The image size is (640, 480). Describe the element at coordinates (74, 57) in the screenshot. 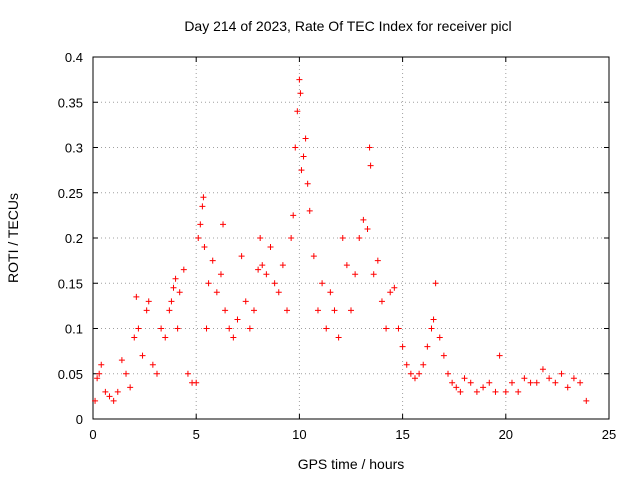

I see `y-tick-label: 0.4` at that location.